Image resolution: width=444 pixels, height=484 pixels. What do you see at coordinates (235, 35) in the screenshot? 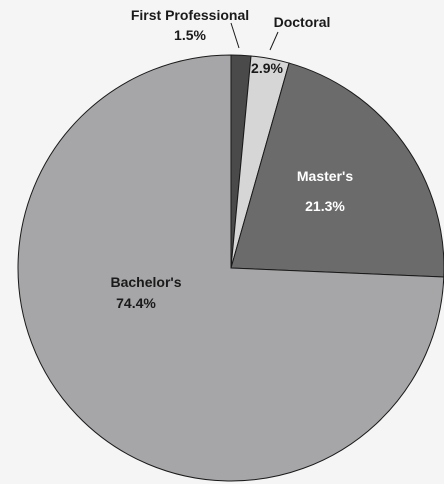
I see `leader-line-first-professional` at bounding box center [235, 35].